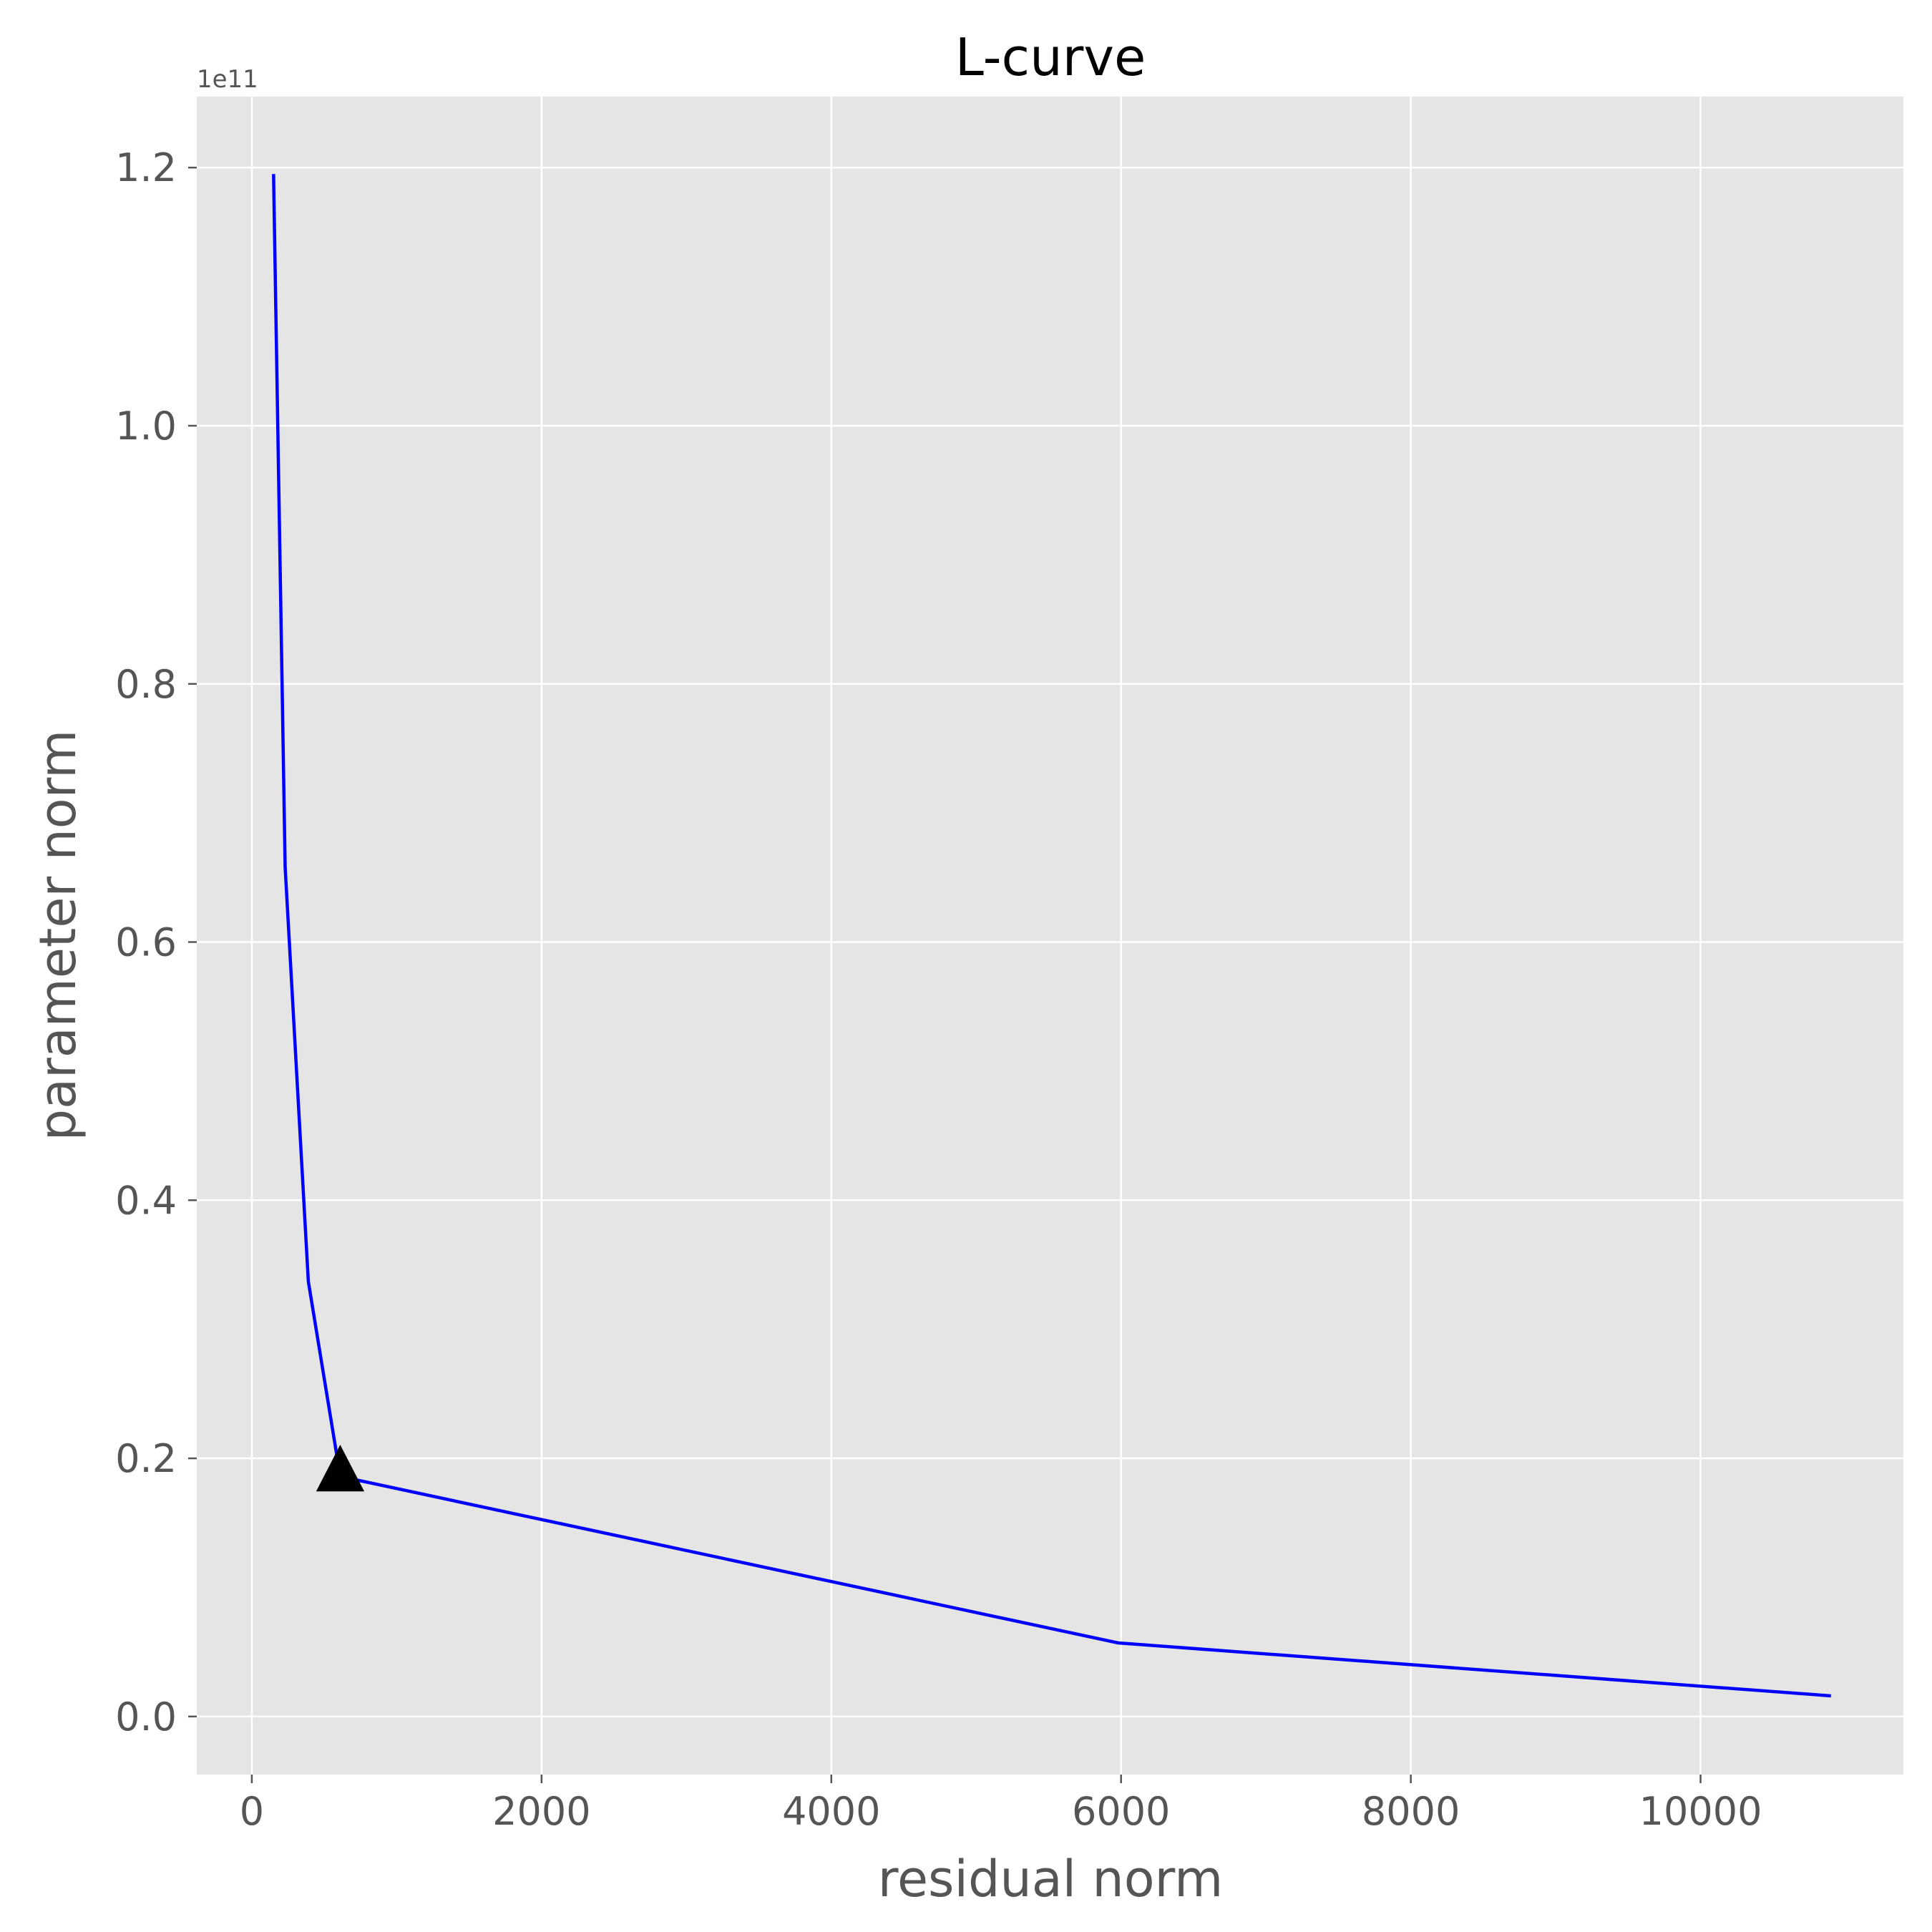  I want to click on chart-title: L-curve, so click(1050, 57).